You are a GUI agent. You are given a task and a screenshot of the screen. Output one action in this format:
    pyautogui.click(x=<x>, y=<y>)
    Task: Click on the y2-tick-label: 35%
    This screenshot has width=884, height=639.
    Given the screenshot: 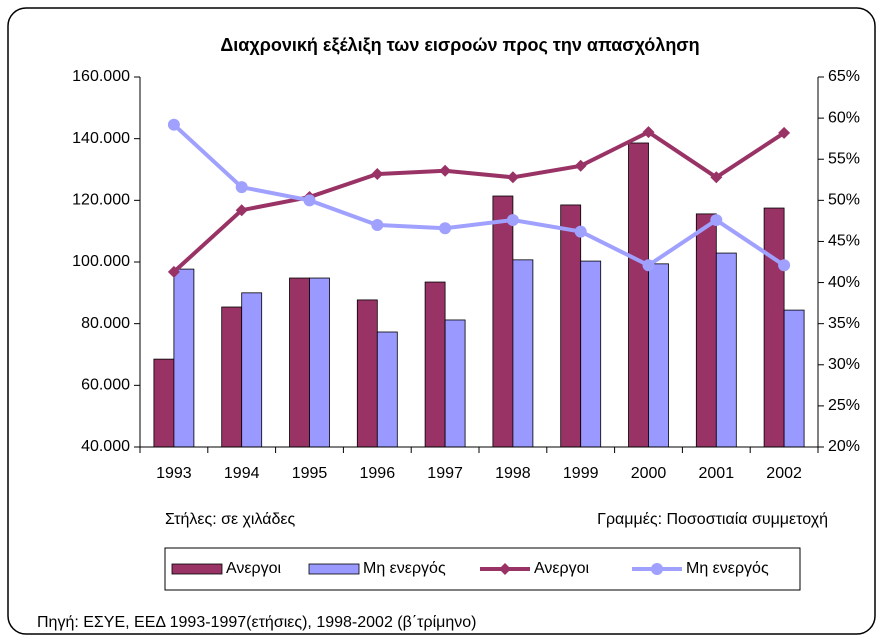 What is the action you would take?
    pyautogui.click(x=844, y=323)
    